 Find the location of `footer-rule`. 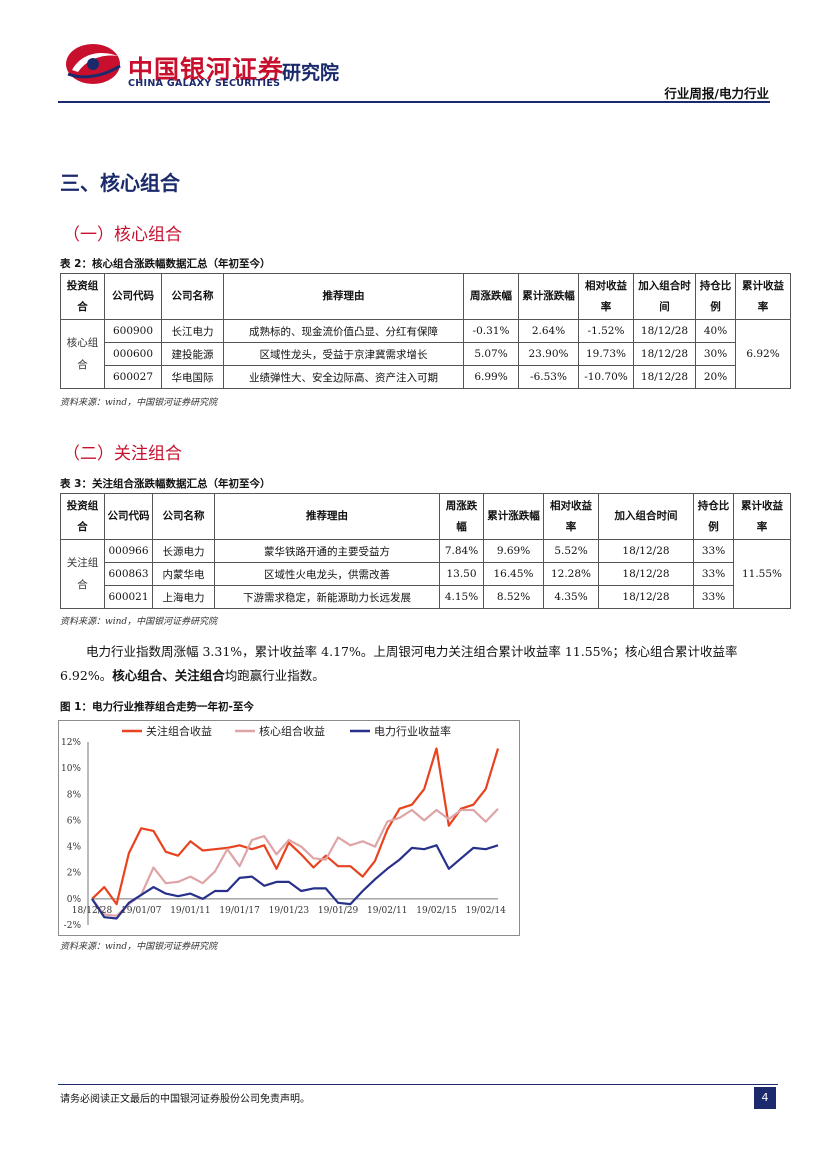

footer-rule is located at coordinates (418, 1084).